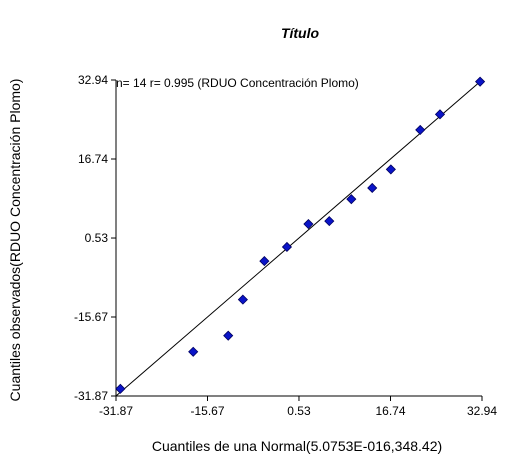  What do you see at coordinates (91, 396) in the screenshot?
I see `y-tick-label: -31.87` at bounding box center [91, 396].